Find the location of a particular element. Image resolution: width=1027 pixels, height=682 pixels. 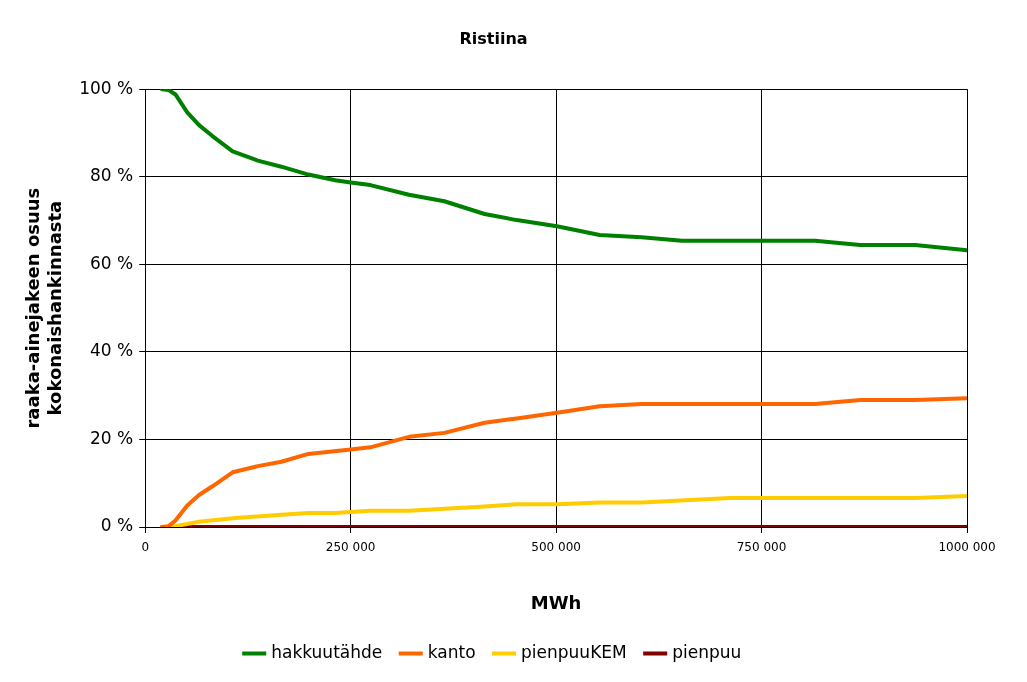

legend-label: kanto is located at coordinates (451, 651).